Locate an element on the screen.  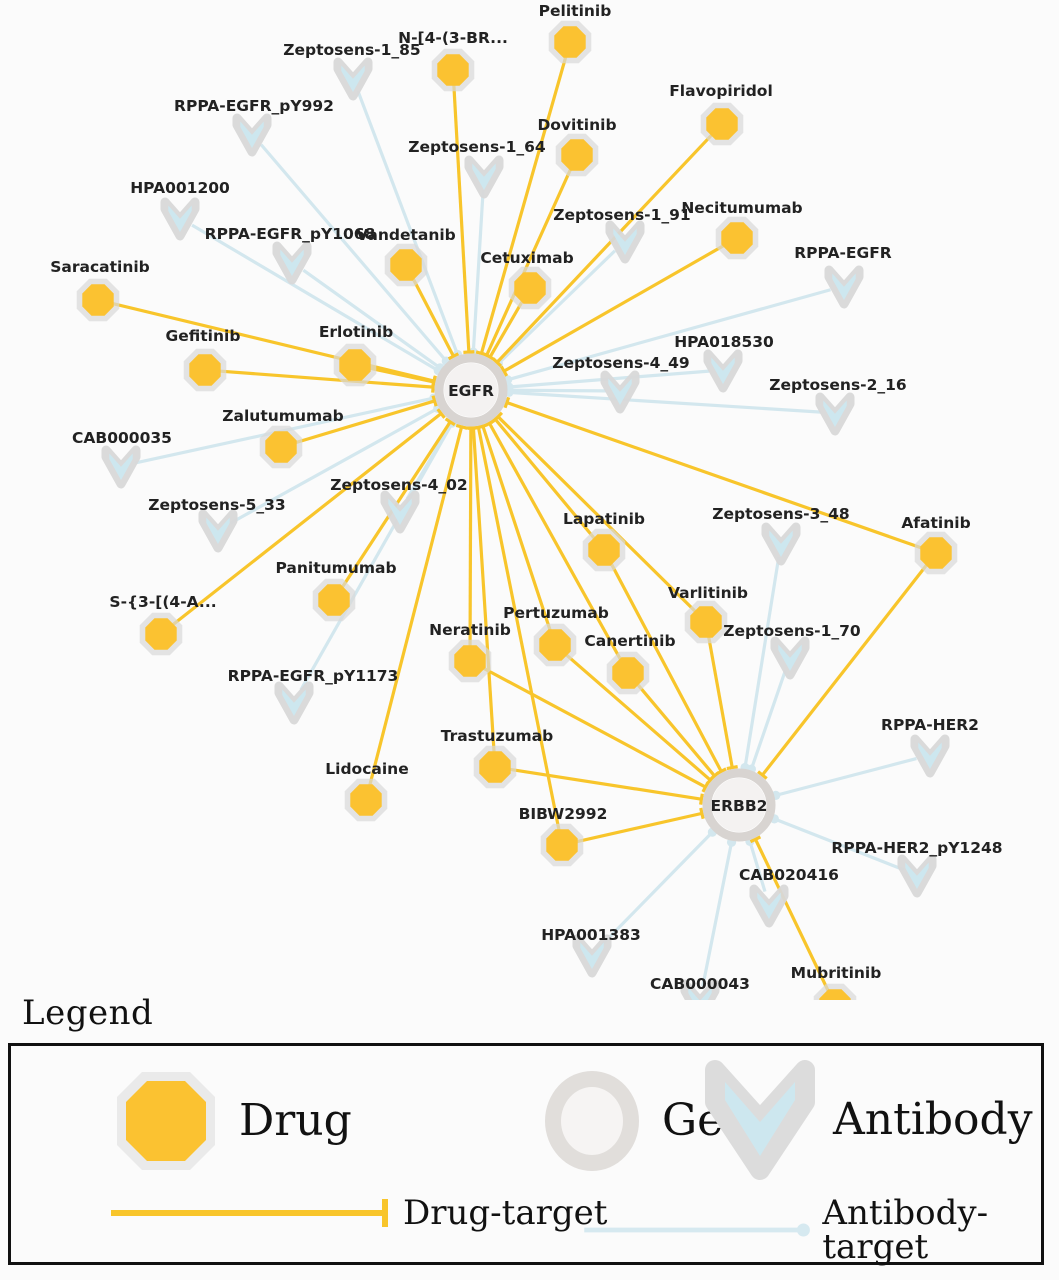
gene-label: ERBB2 is located at coordinates (739, 806).